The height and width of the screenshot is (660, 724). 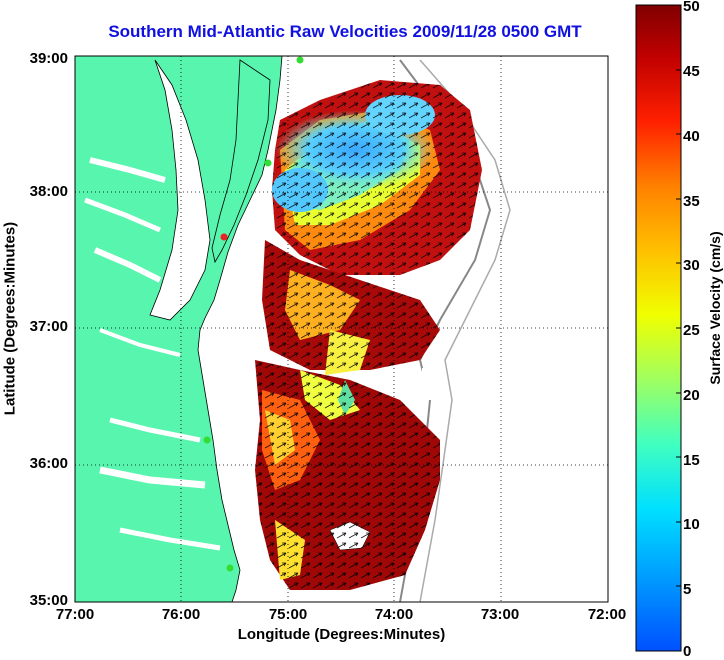 I want to click on colorbar-tick: 15, so click(x=691, y=460).